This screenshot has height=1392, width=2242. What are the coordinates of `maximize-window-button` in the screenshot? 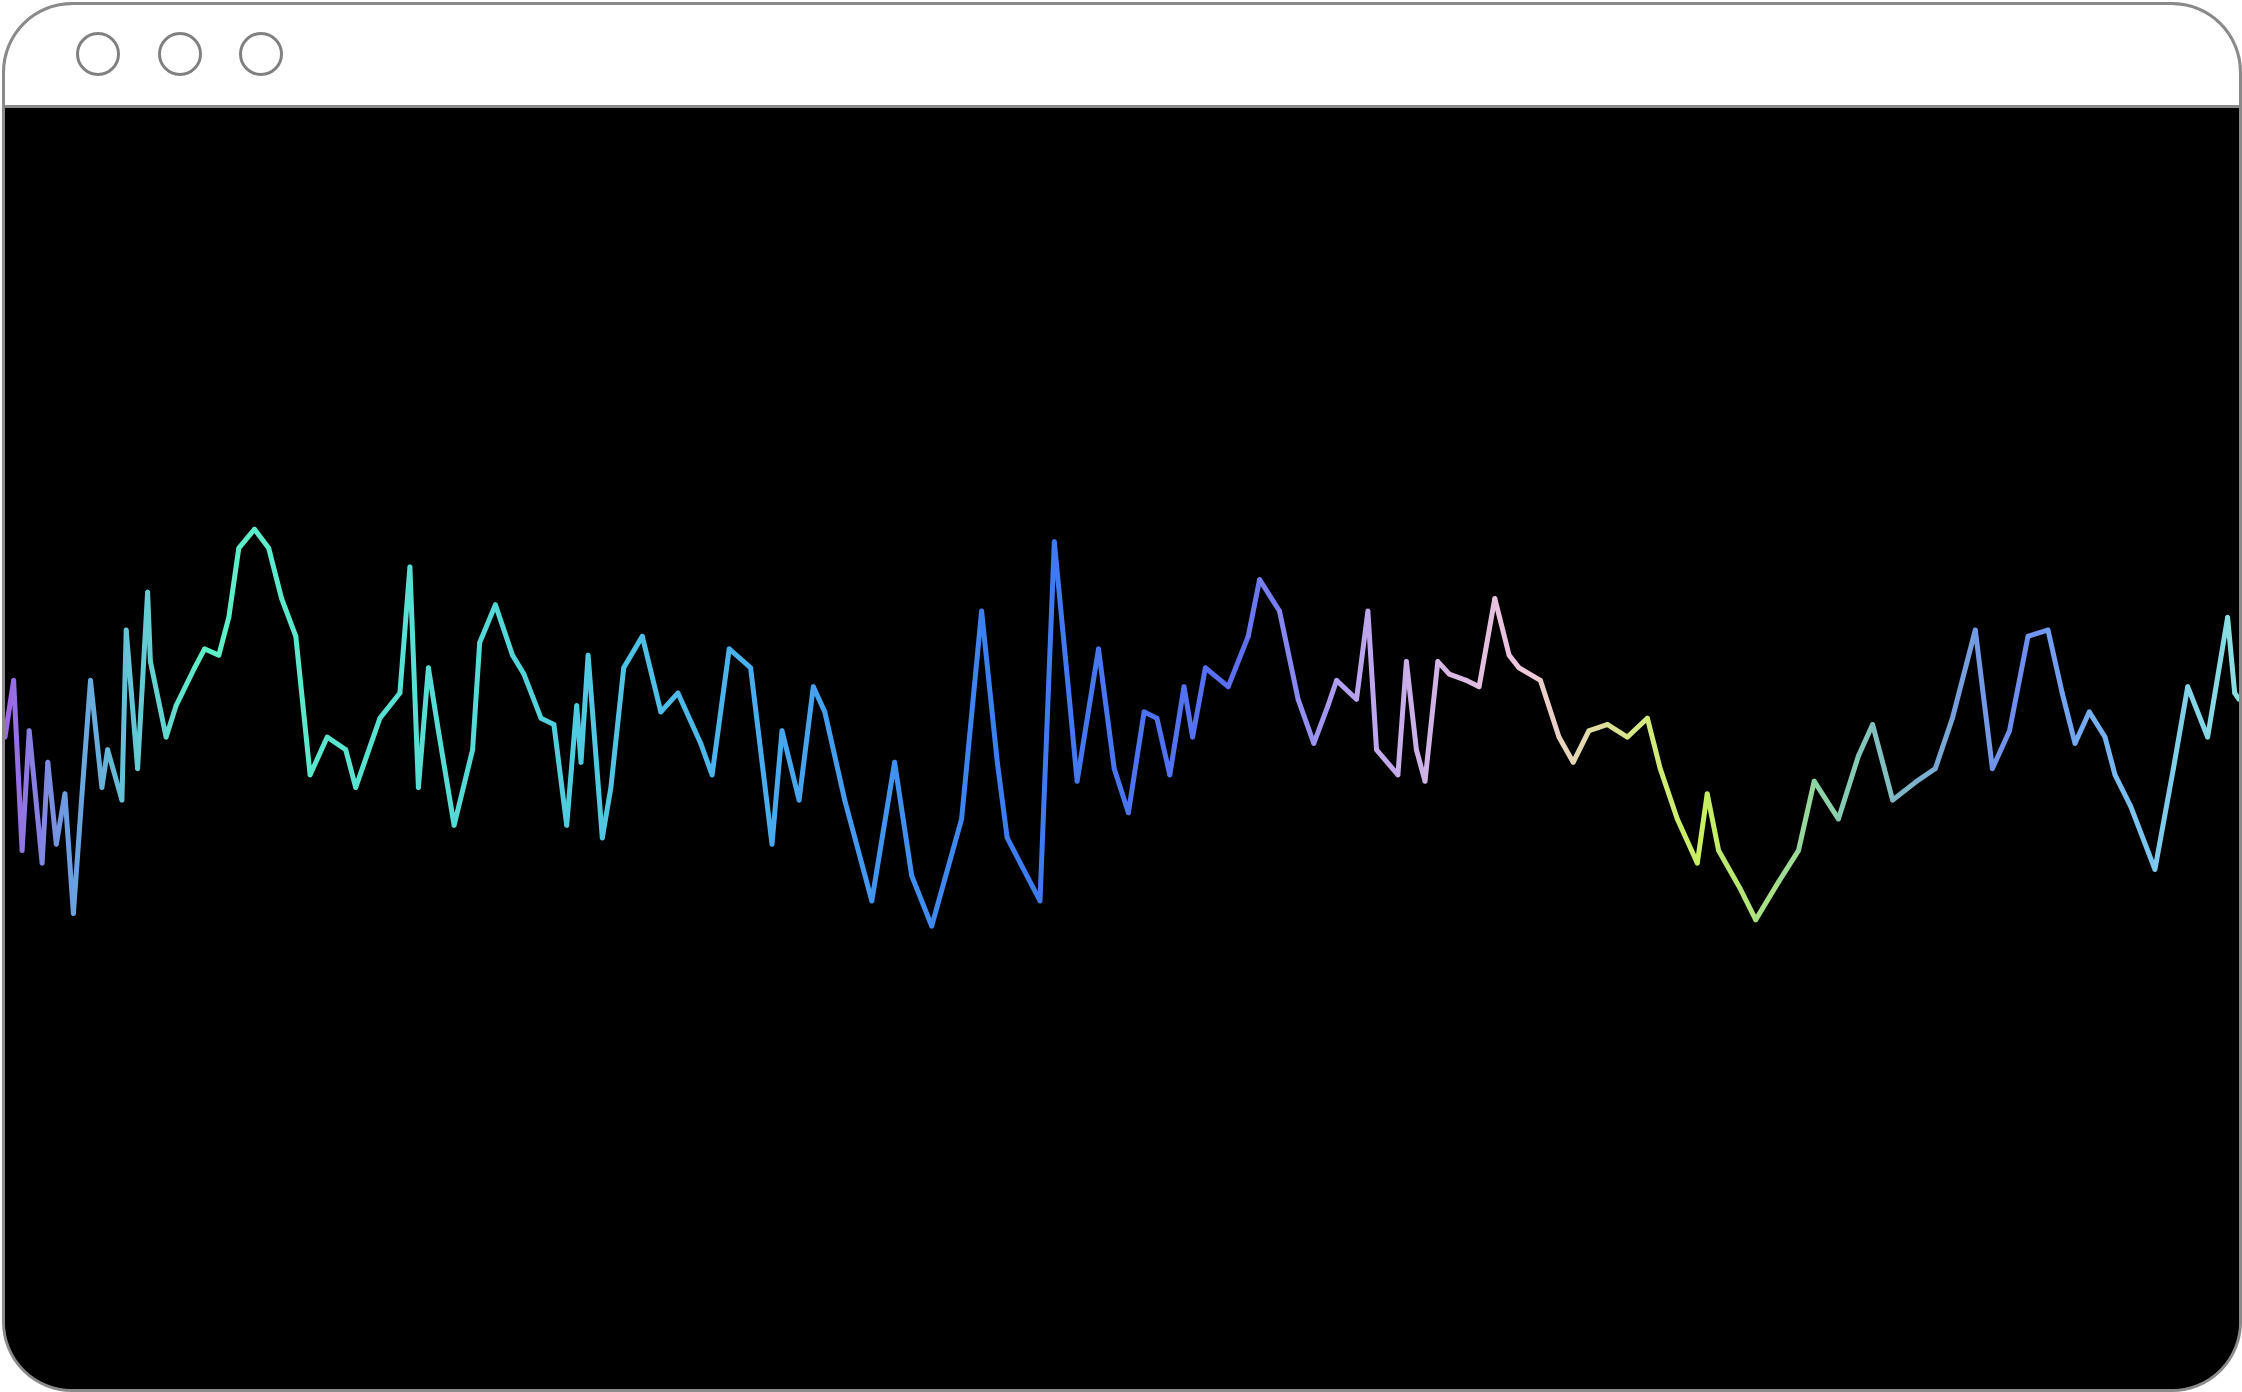 It's located at (261, 54).